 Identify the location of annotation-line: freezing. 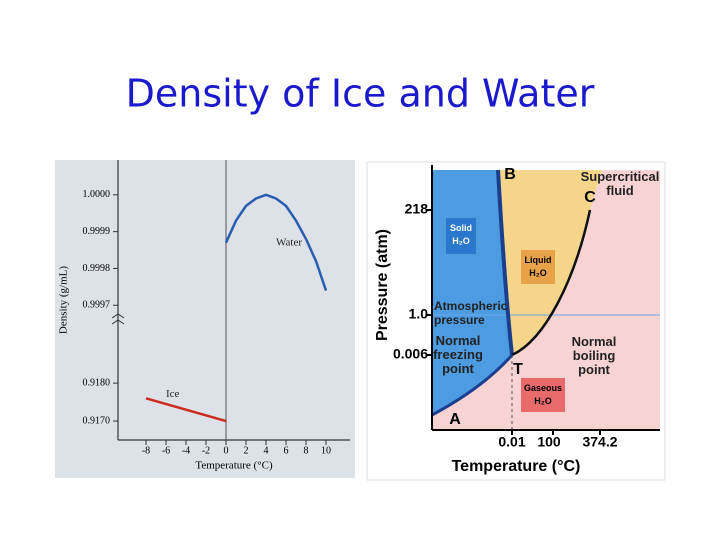
(458, 354).